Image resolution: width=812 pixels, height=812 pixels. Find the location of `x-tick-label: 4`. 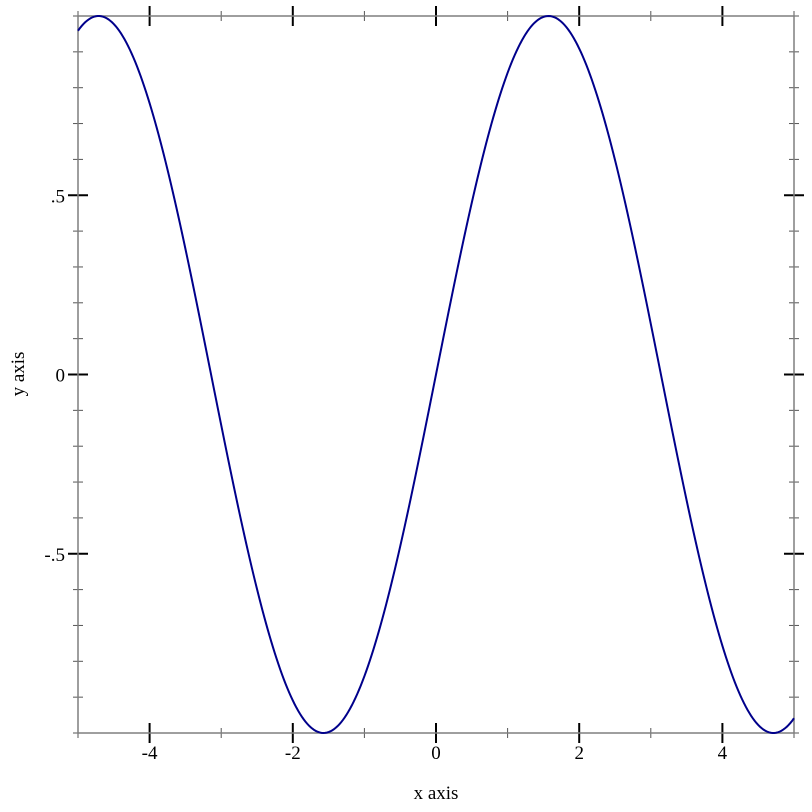

x-tick-label: 4 is located at coordinates (723, 753).